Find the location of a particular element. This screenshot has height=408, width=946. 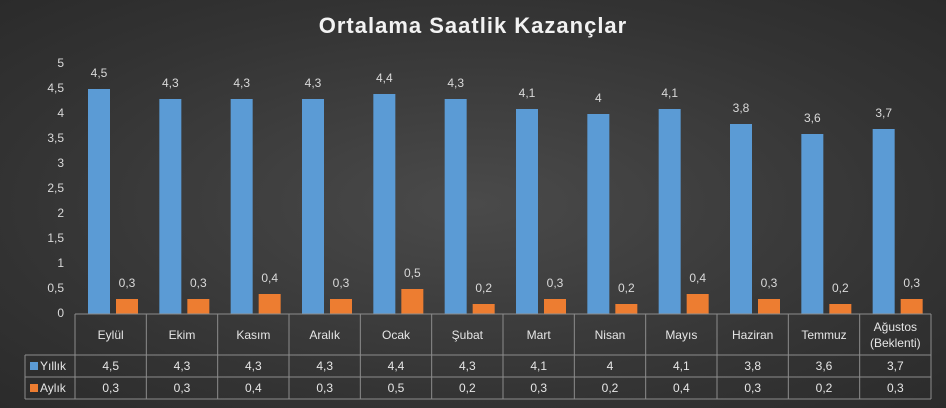

category-label: Ekim is located at coordinates (182, 334).